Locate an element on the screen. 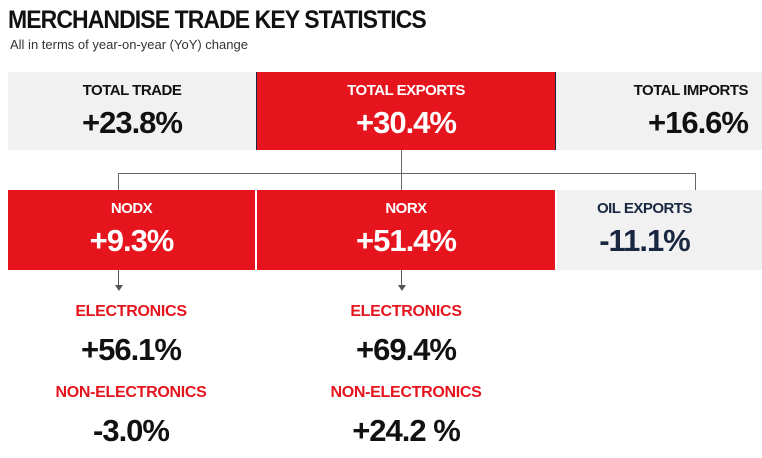 Image resolution: width=762 pixels, height=458 pixels. card-label: NODX is located at coordinates (131, 208).